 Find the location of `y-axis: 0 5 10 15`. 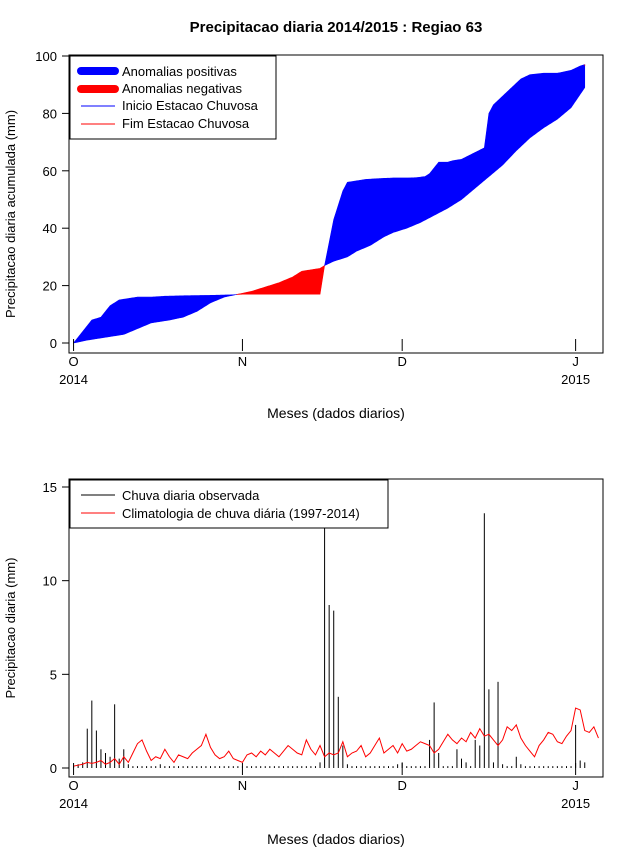

y-axis: 0 5 10 15 is located at coordinates (56, 628).